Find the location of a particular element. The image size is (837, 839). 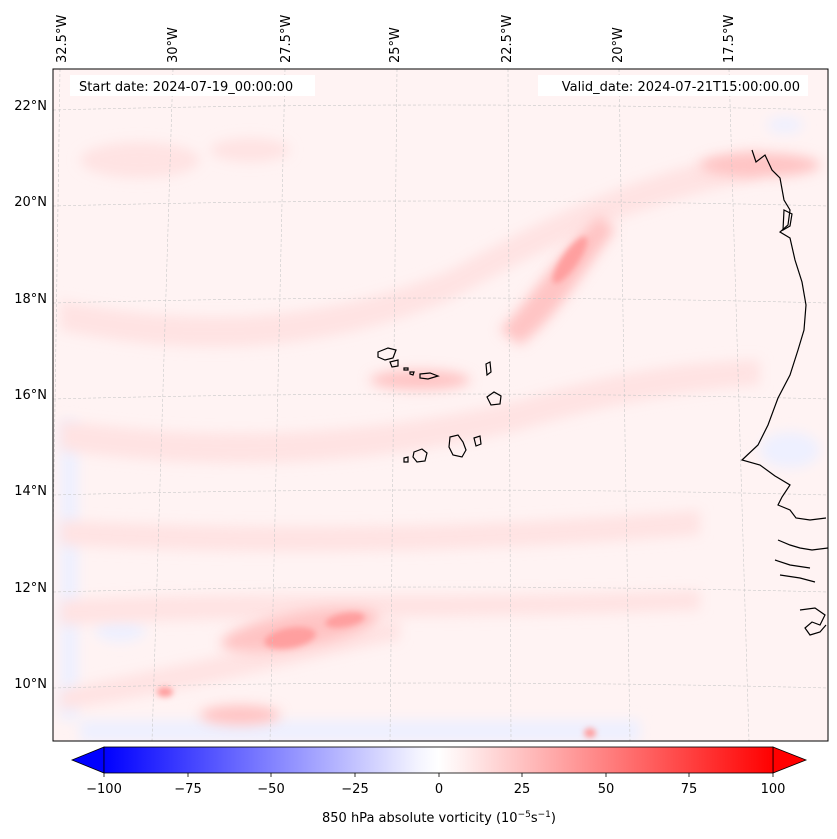

lat-label: 10°N is located at coordinates (30, 684).